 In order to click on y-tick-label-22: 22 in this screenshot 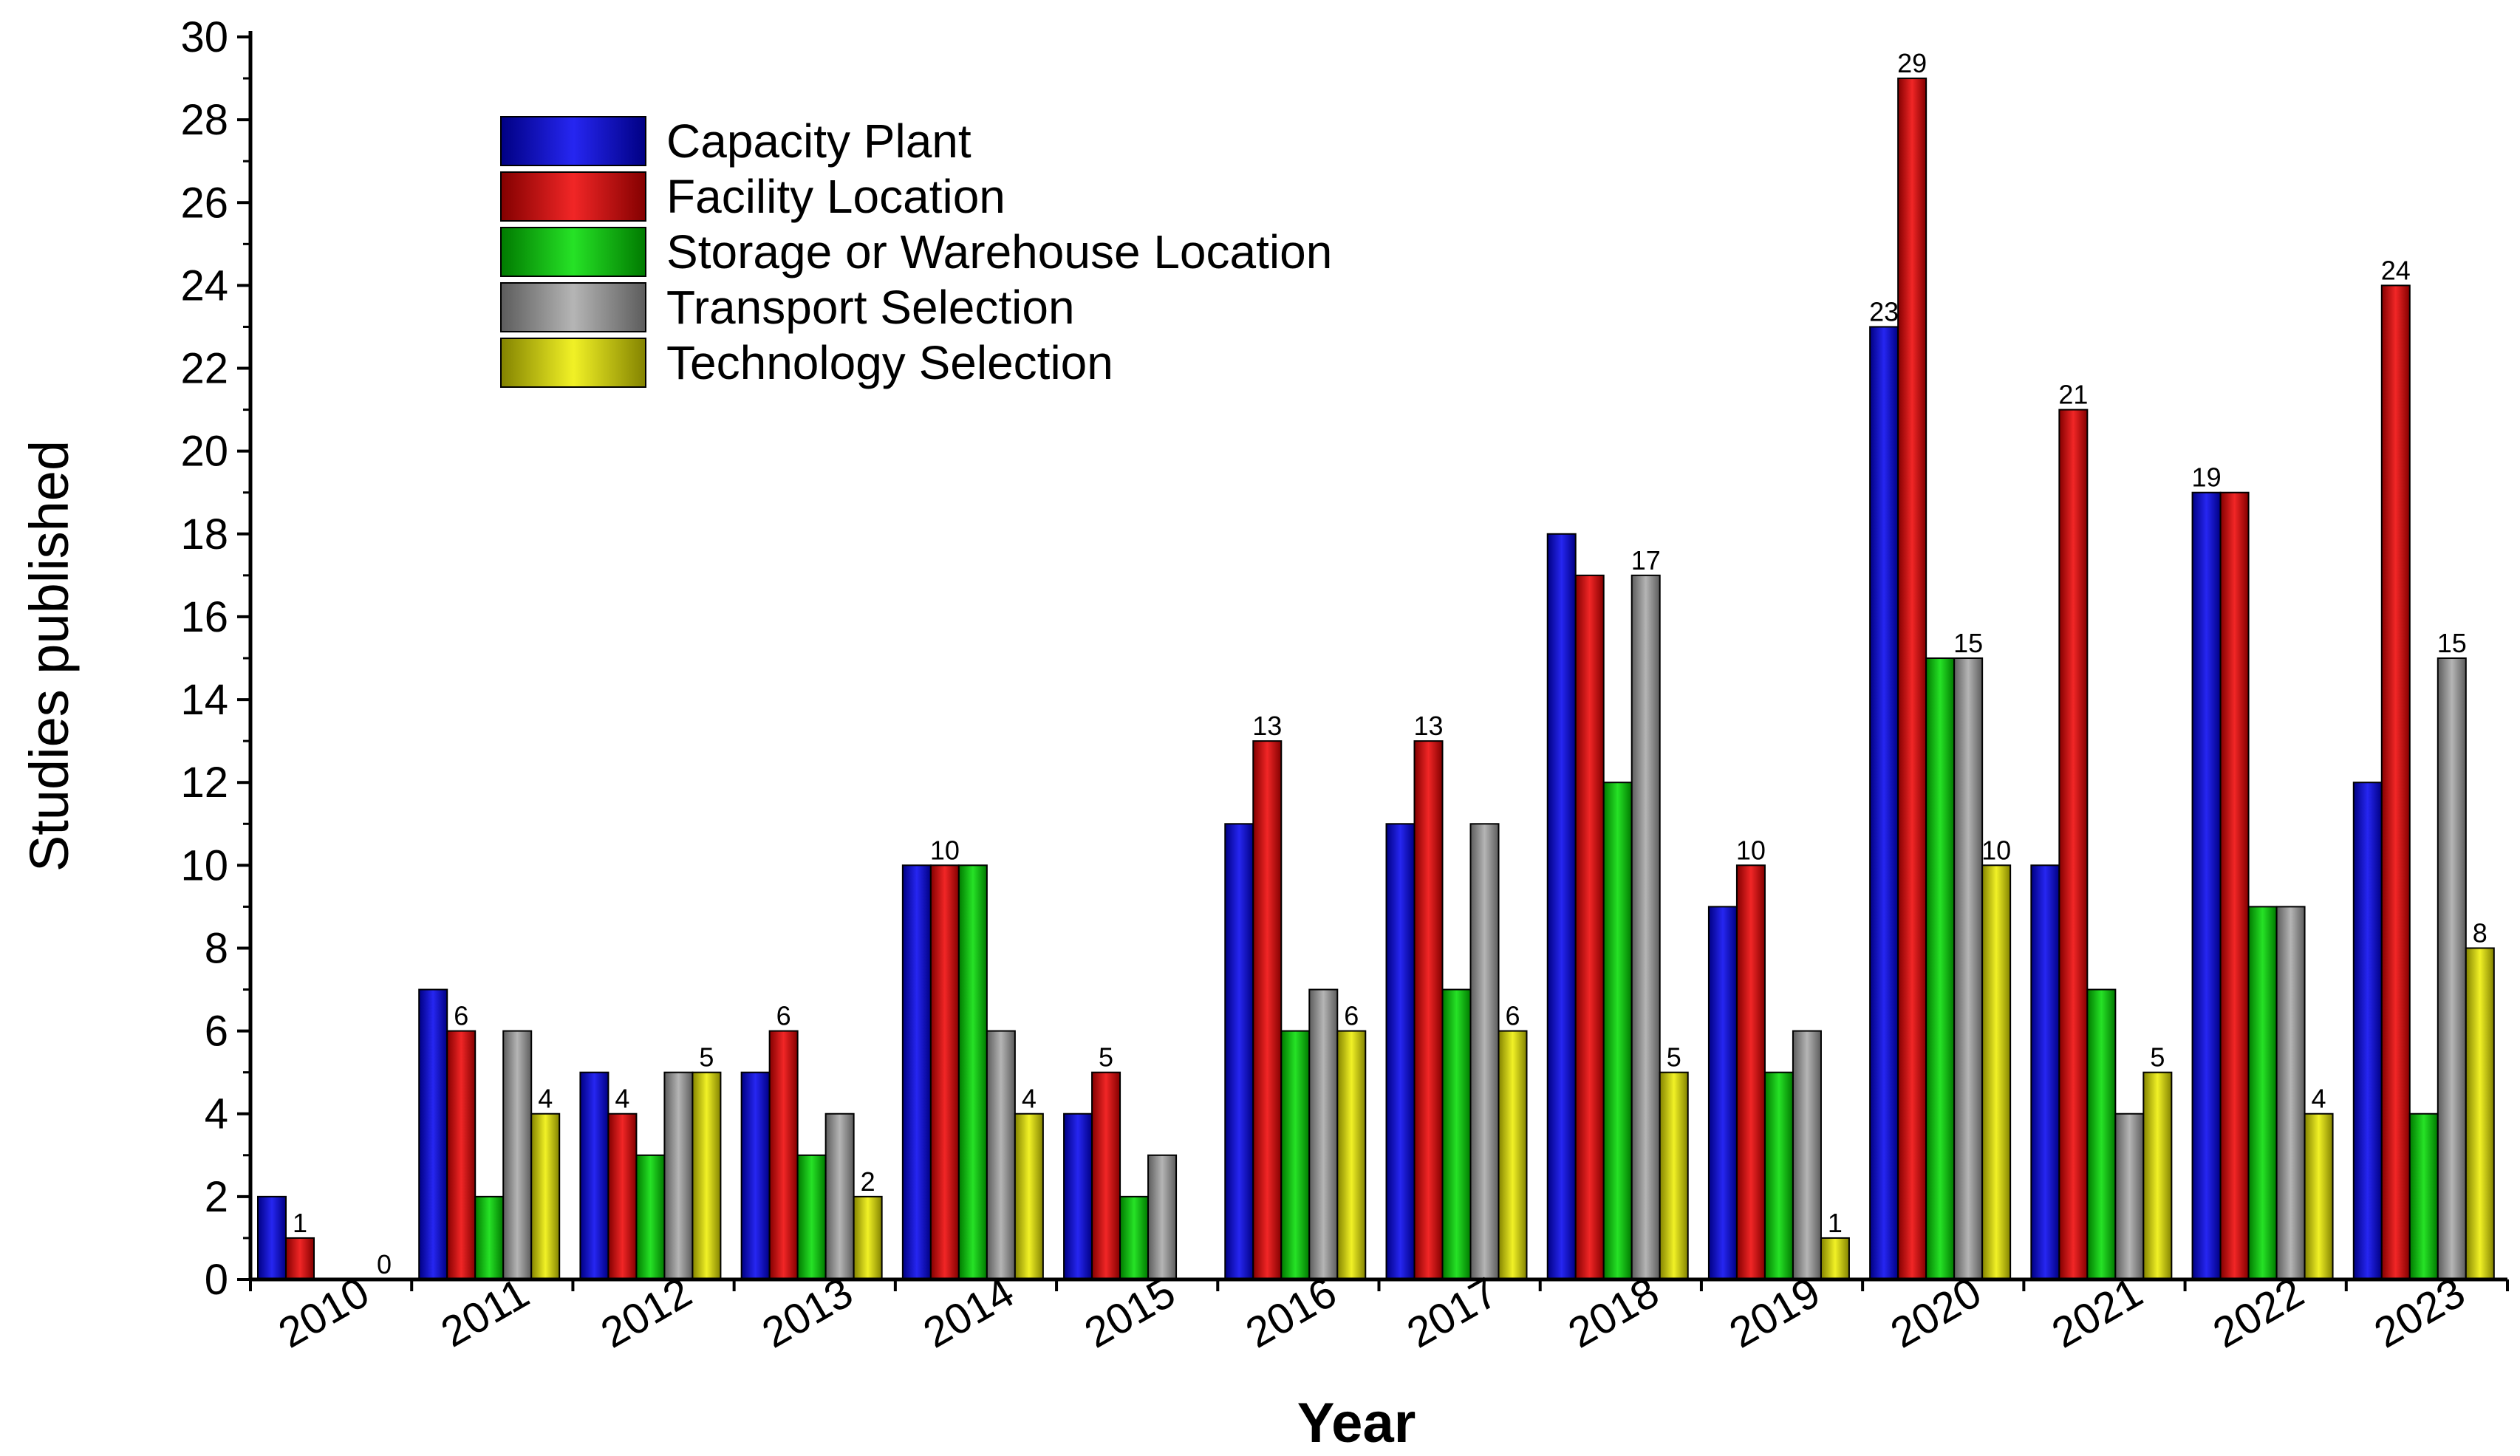, I will do `click(204, 369)`.